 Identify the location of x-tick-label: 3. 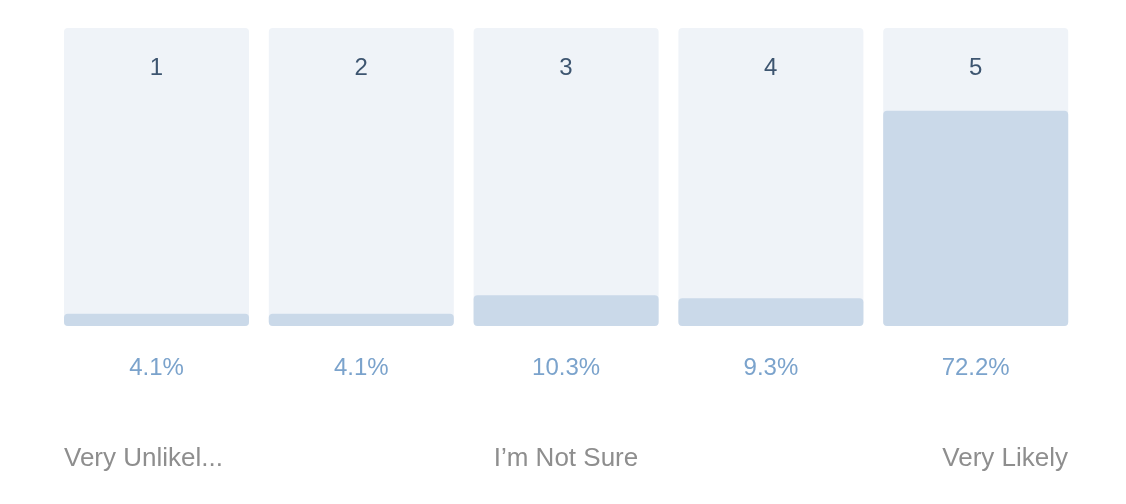
(566, 66).